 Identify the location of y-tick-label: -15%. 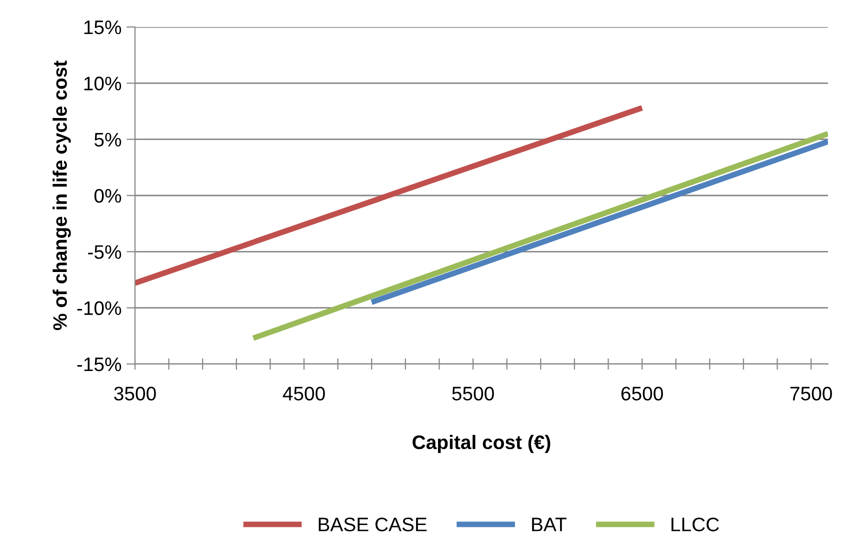
(99, 365).